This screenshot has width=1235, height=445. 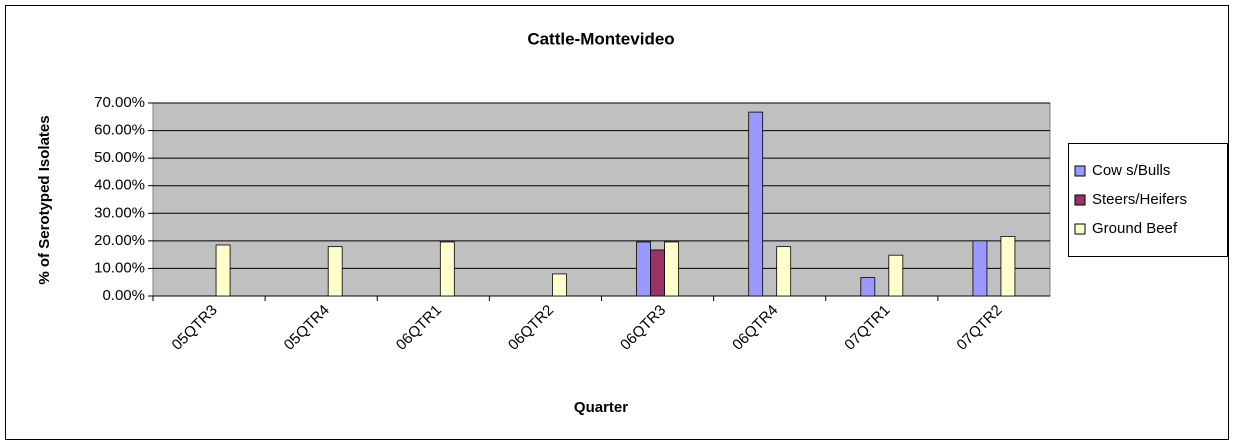 I want to click on legend, so click(x=1148, y=200).